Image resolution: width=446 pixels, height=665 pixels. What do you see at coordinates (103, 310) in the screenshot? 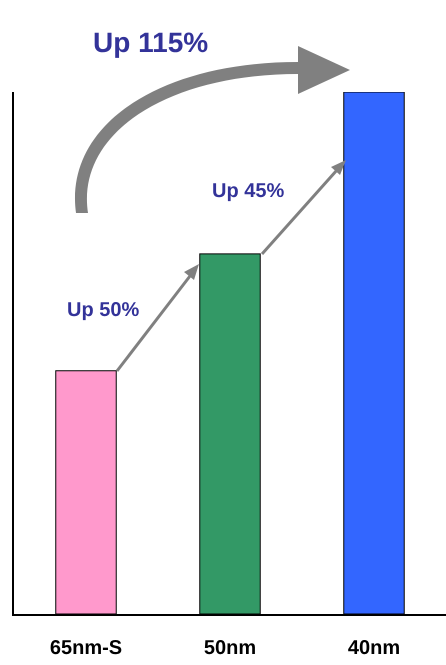
I see `annotation: Up 50%` at bounding box center [103, 310].